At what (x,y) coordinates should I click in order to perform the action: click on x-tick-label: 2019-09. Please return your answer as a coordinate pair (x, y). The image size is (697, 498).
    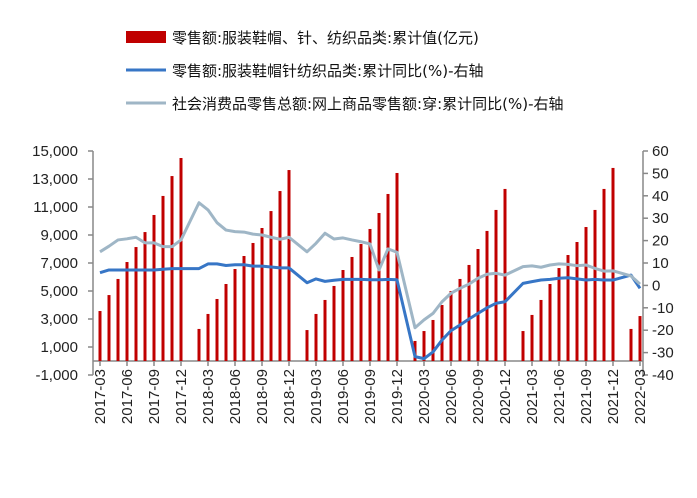
    Looking at the image, I should click on (370, 396).